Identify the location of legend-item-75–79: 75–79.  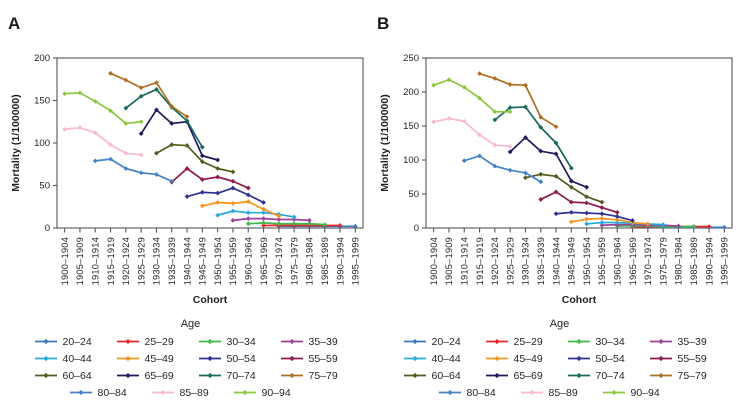
(690, 376).